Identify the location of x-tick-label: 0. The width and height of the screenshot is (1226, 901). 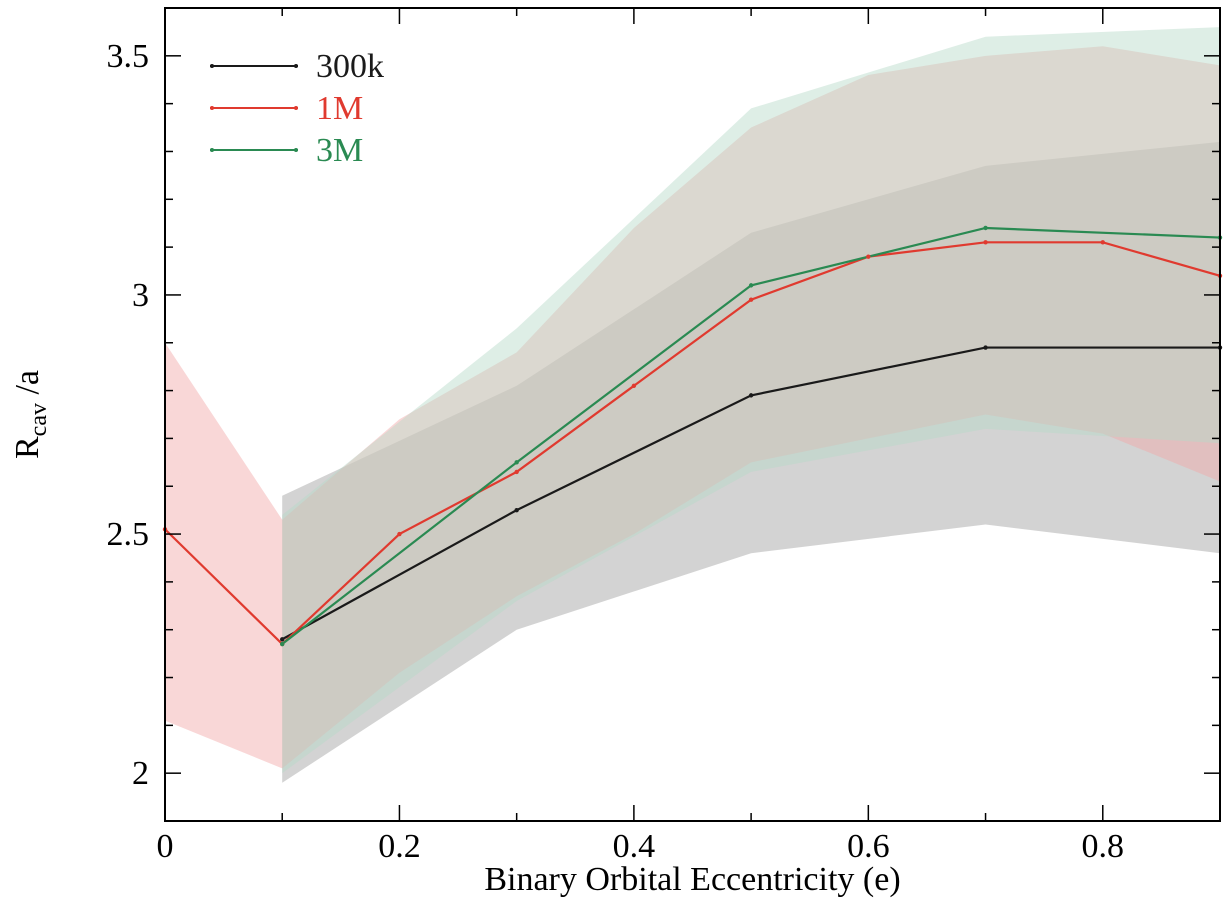
(165, 846).